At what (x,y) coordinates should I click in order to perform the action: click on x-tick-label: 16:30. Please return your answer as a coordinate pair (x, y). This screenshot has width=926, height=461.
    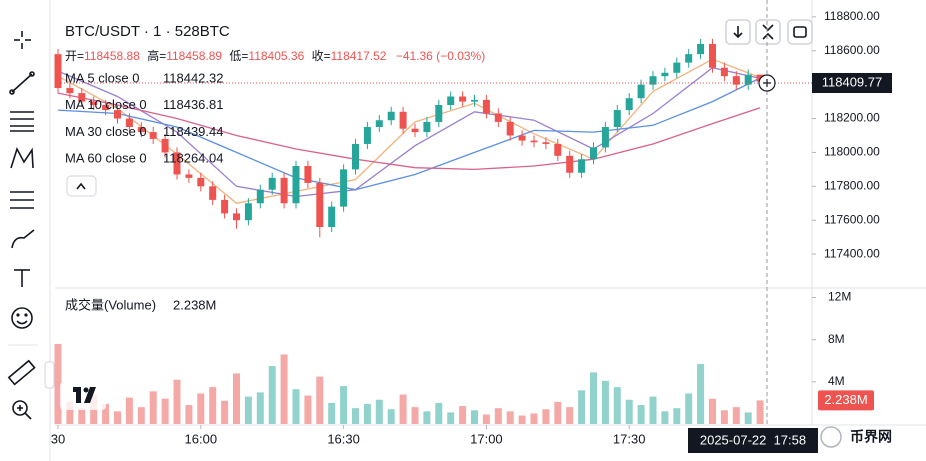
    Looking at the image, I should click on (343, 438).